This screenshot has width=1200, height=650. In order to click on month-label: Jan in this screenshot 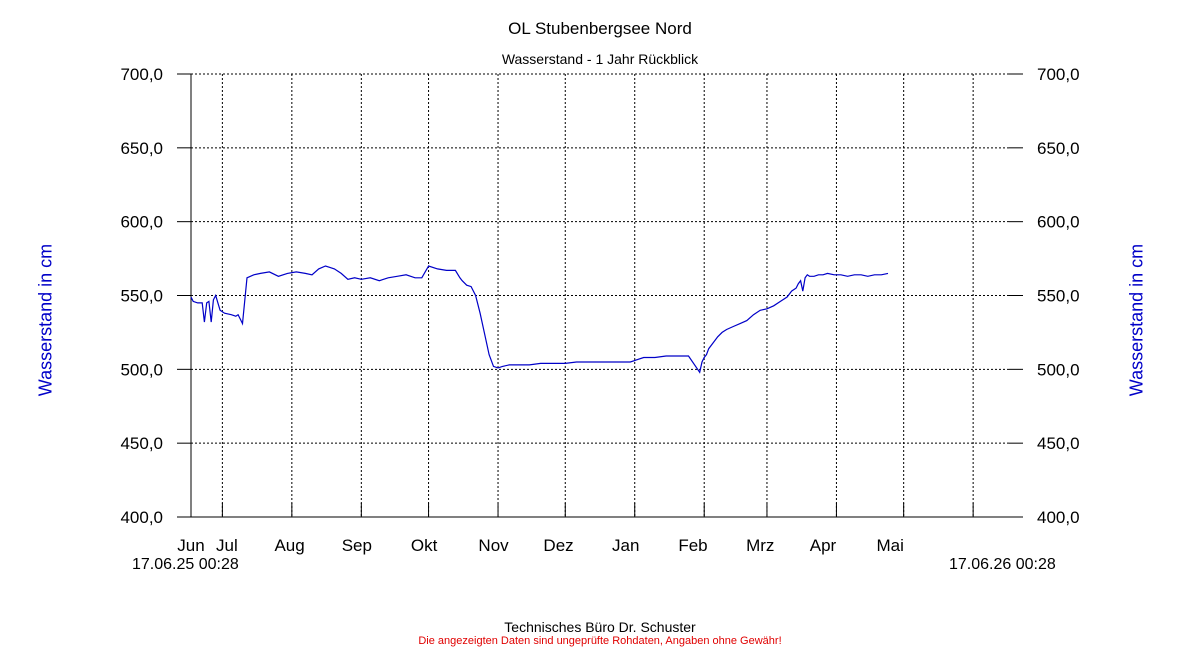, I will do `click(625, 545)`.